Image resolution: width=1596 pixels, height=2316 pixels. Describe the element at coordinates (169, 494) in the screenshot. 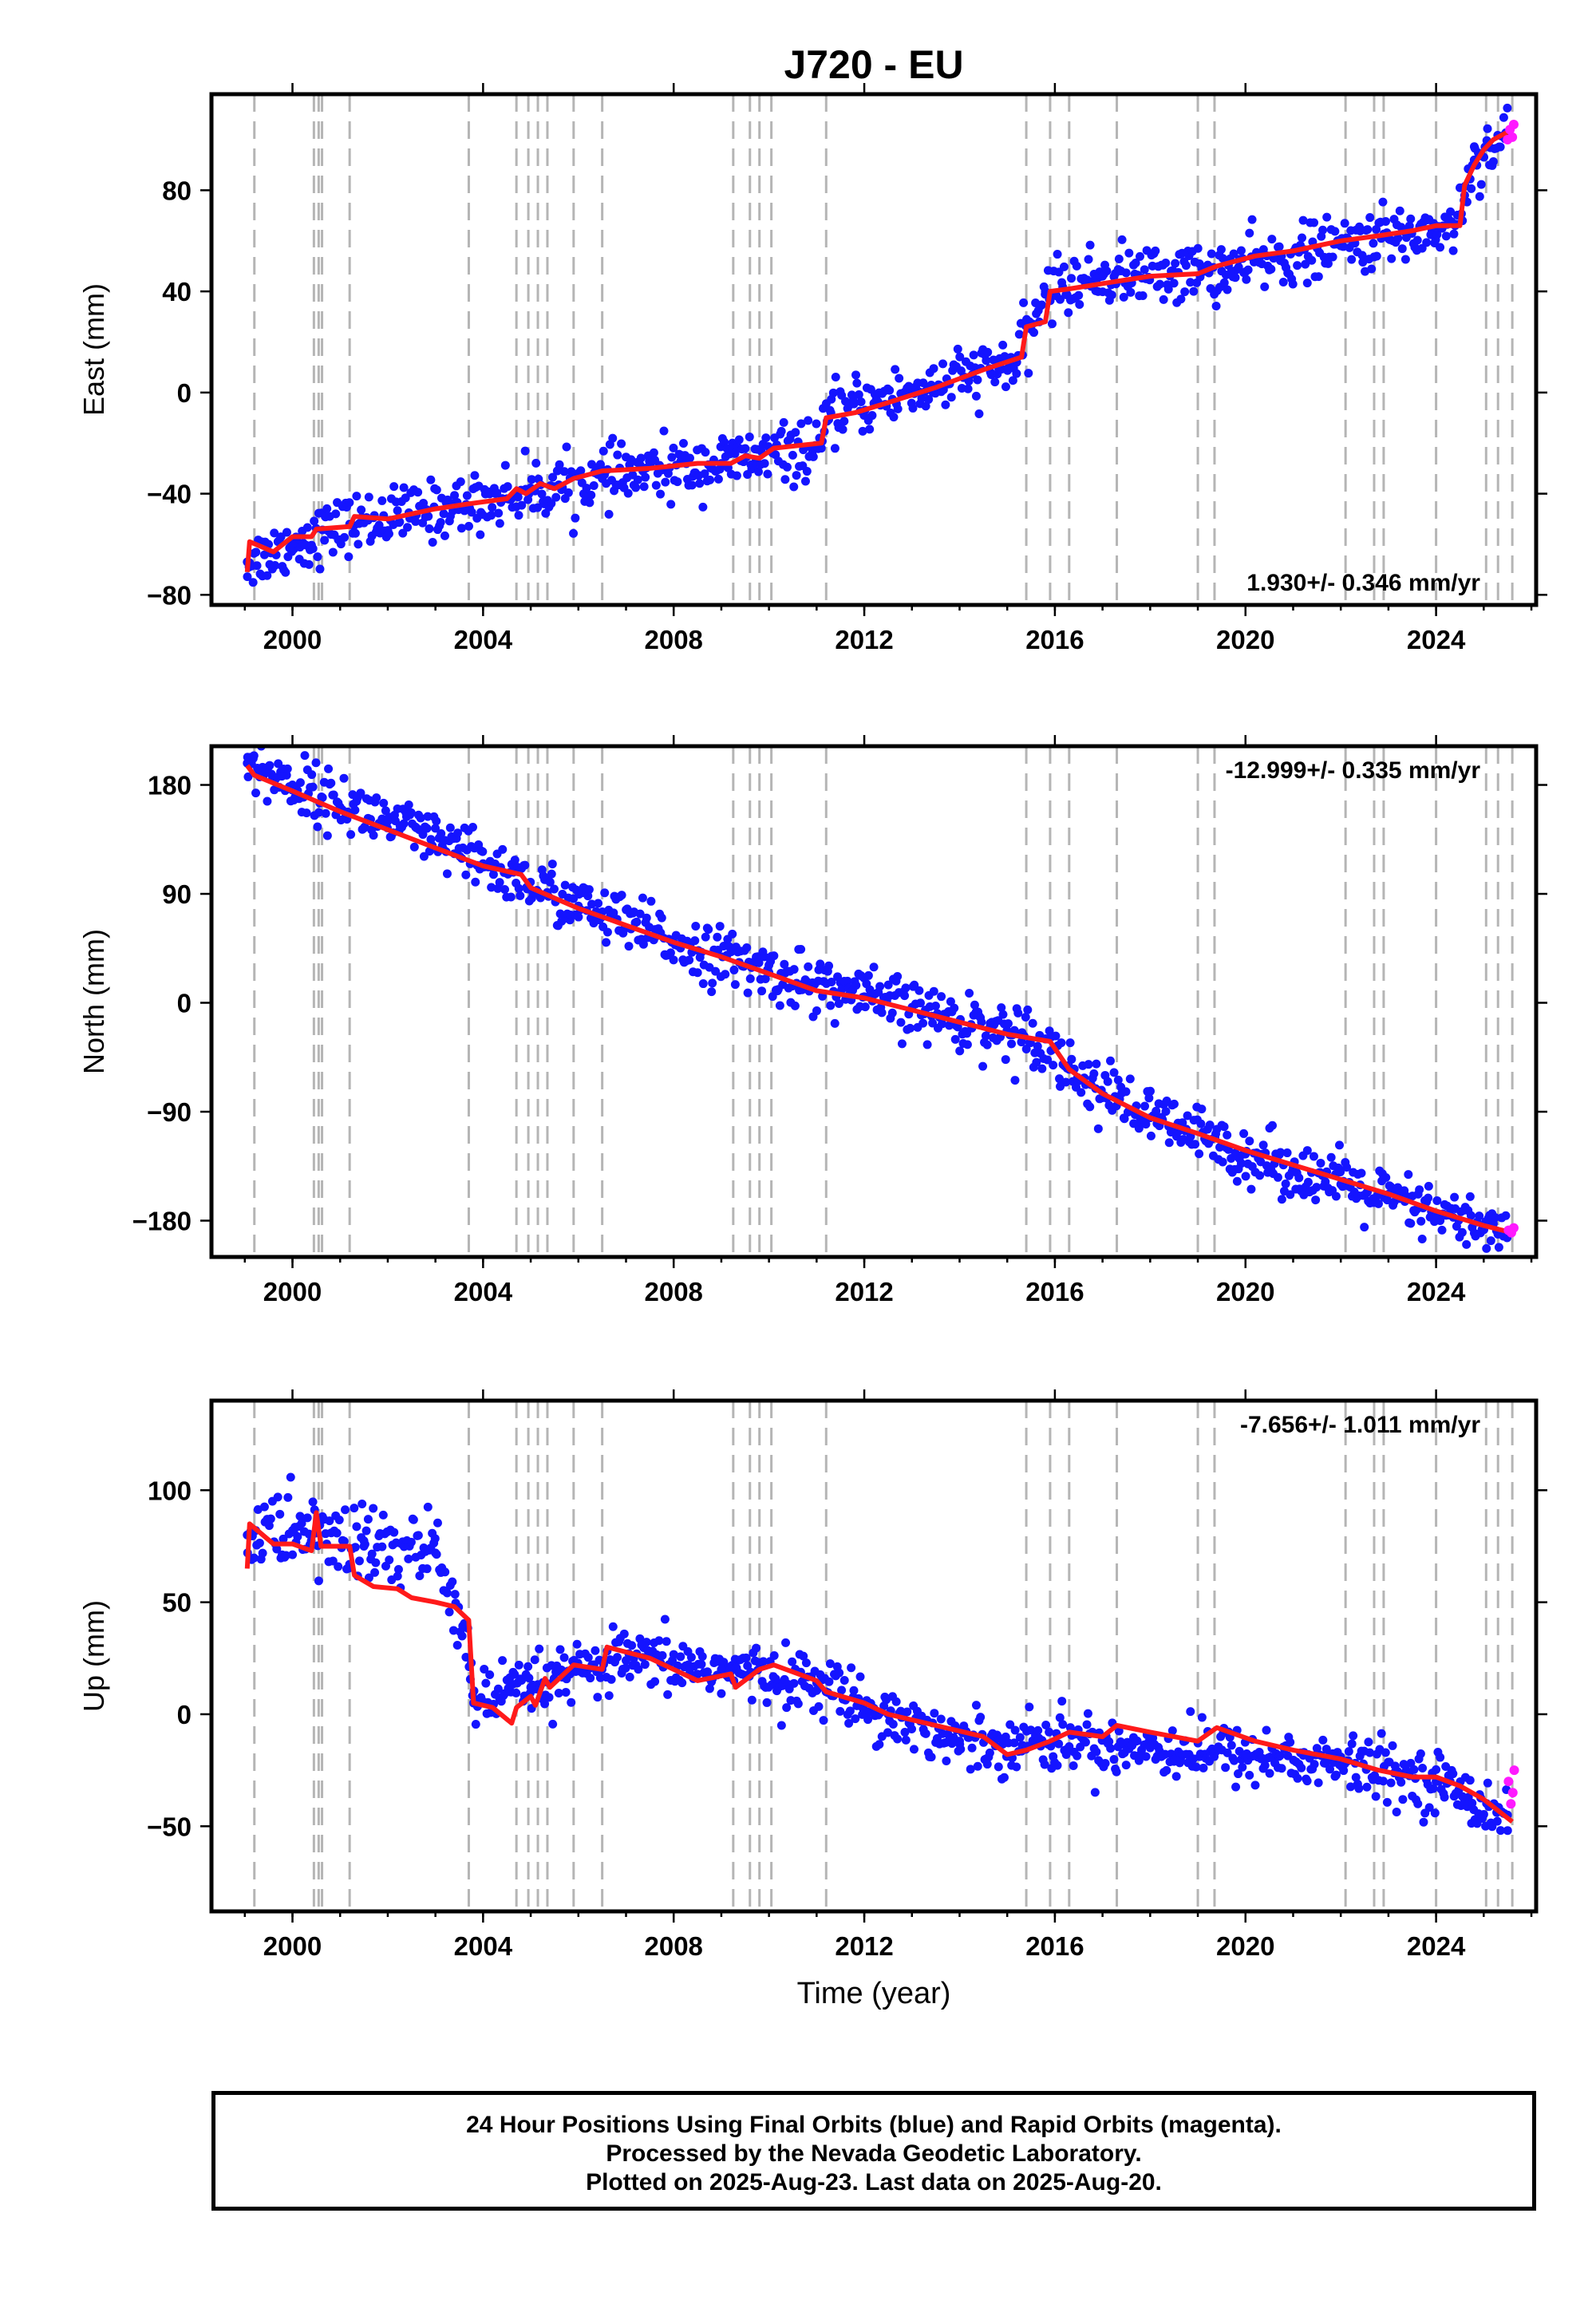

I see `y-tick-label: −40` at that location.